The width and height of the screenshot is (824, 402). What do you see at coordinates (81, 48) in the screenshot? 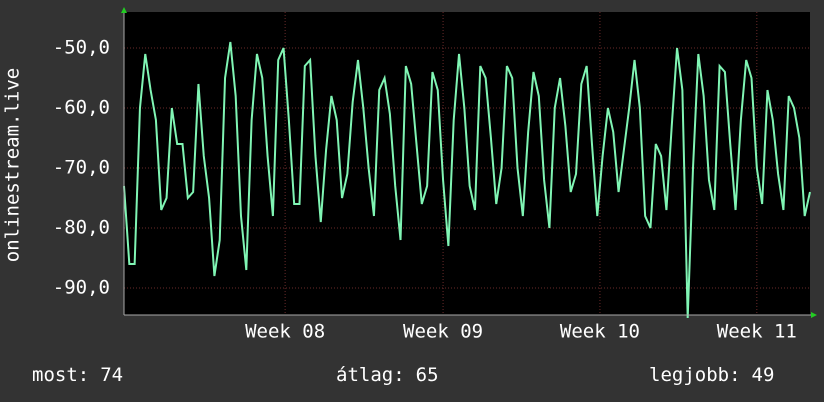
I see `y-tick-label: -50,0` at bounding box center [81, 48].